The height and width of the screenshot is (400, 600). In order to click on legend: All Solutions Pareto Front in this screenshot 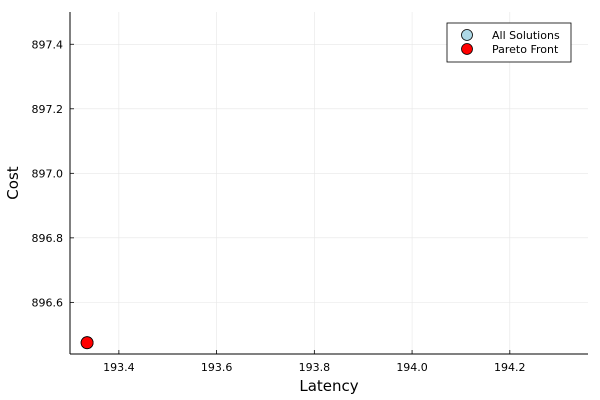, I will do `click(509, 42)`.